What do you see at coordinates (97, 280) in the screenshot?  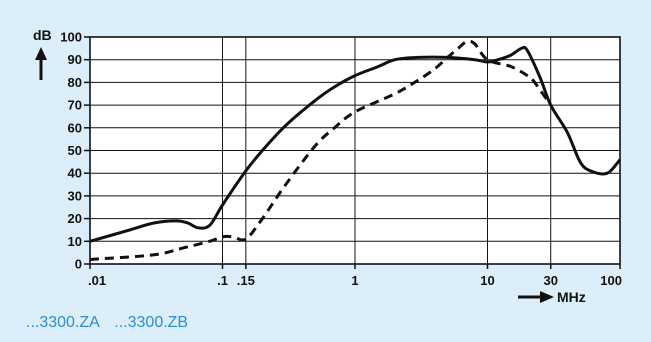 I see `x-tick-label-.01: .01` at bounding box center [97, 280].